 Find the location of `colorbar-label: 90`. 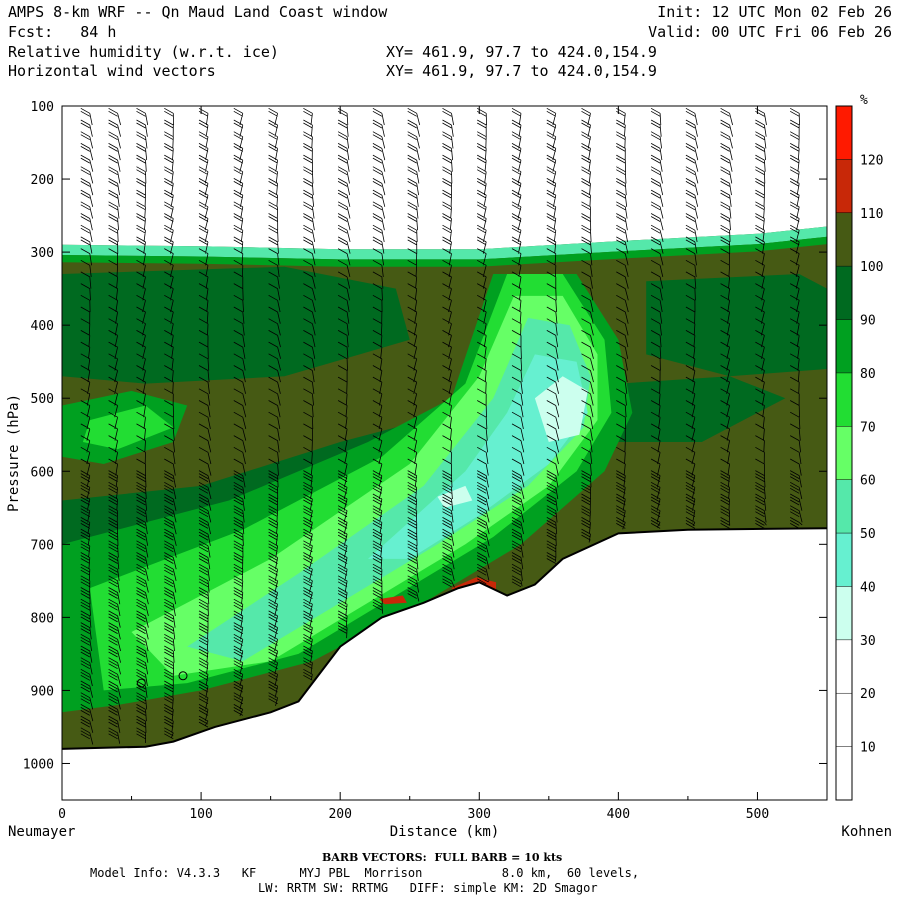

colorbar-label: 90 is located at coordinates (868, 321).